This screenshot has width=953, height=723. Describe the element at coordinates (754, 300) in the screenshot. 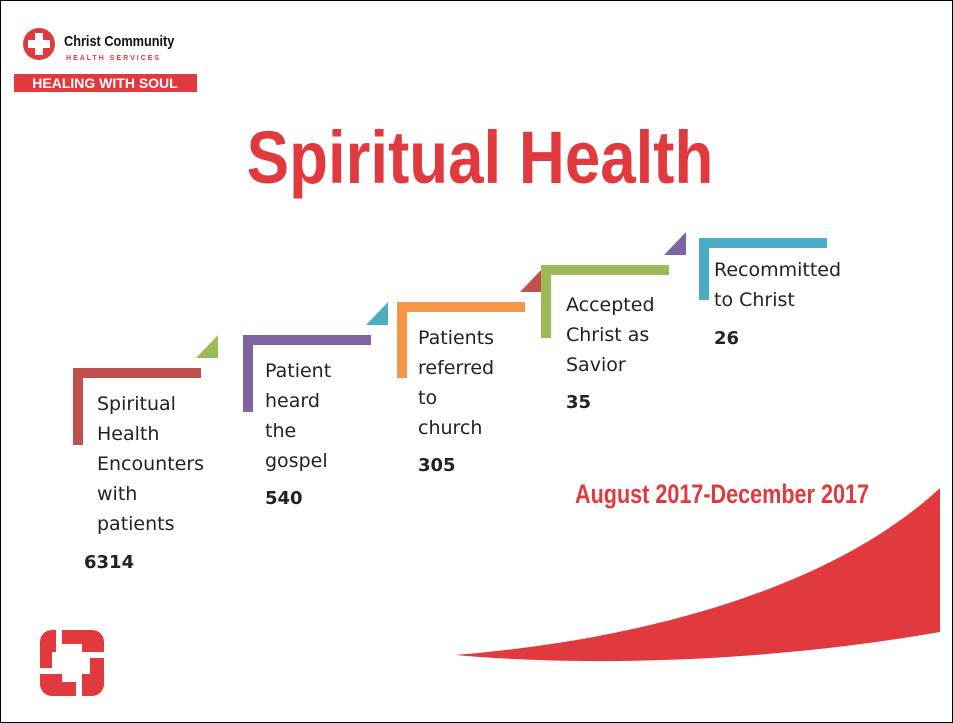

I see `step-label: to Christ` at that location.